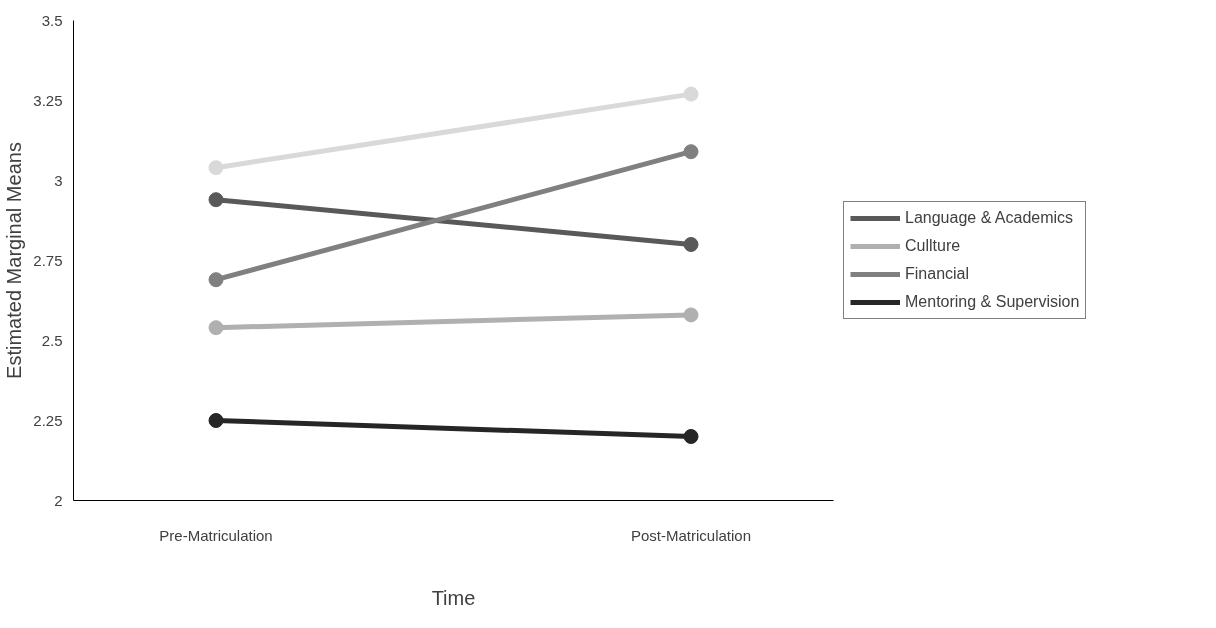 This screenshot has width=1216, height=628. Describe the element at coordinates (989, 218) in the screenshot. I see `legend-label: Language & Academics` at that location.